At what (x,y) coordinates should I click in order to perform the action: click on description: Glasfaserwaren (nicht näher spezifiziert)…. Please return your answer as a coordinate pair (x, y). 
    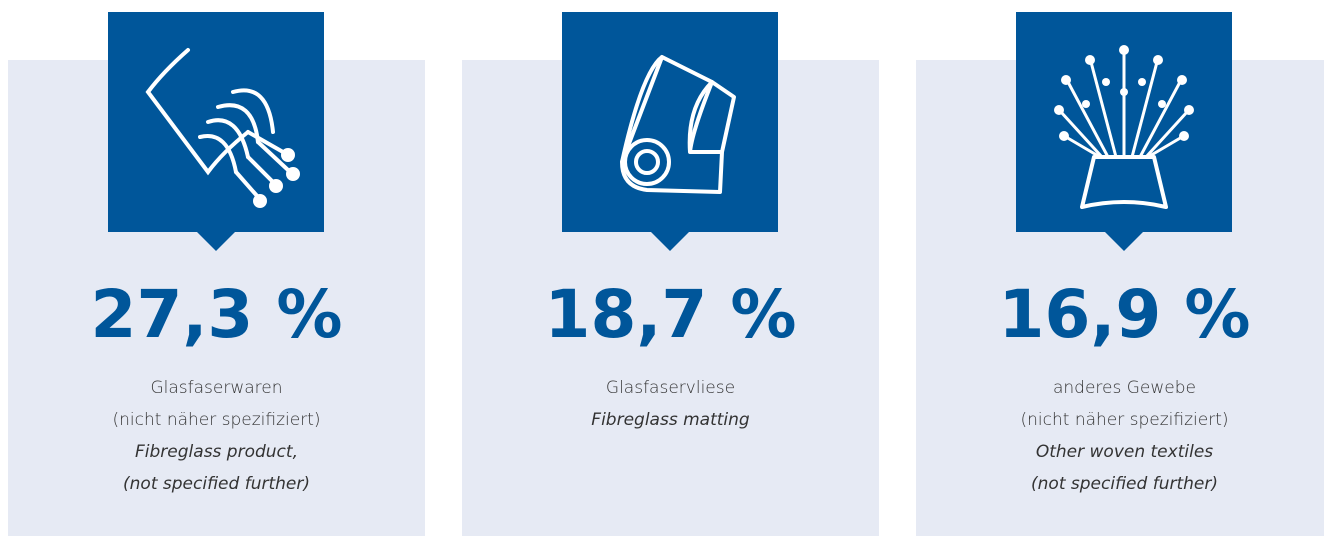
    Looking at the image, I should click on (216, 436).